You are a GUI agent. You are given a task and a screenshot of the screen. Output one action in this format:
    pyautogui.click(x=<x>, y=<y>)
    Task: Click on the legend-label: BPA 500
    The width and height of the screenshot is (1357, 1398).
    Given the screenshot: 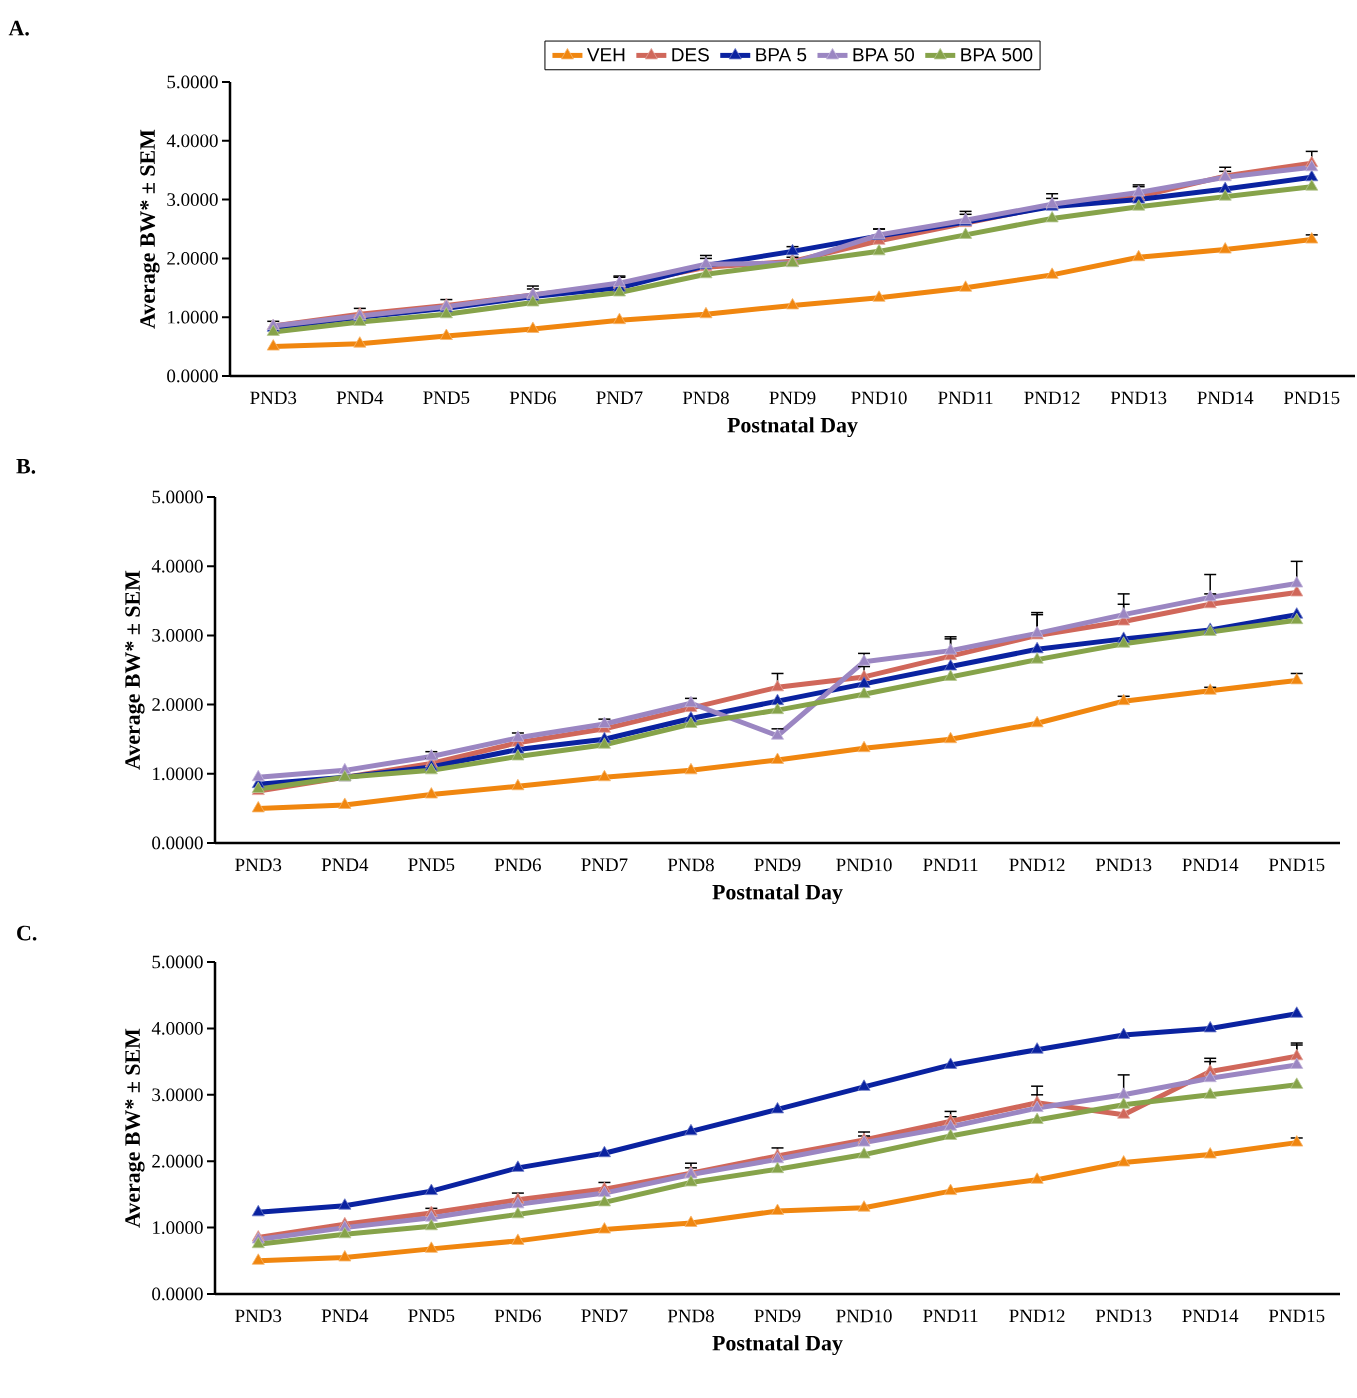 What is the action you would take?
    pyautogui.click(x=997, y=55)
    